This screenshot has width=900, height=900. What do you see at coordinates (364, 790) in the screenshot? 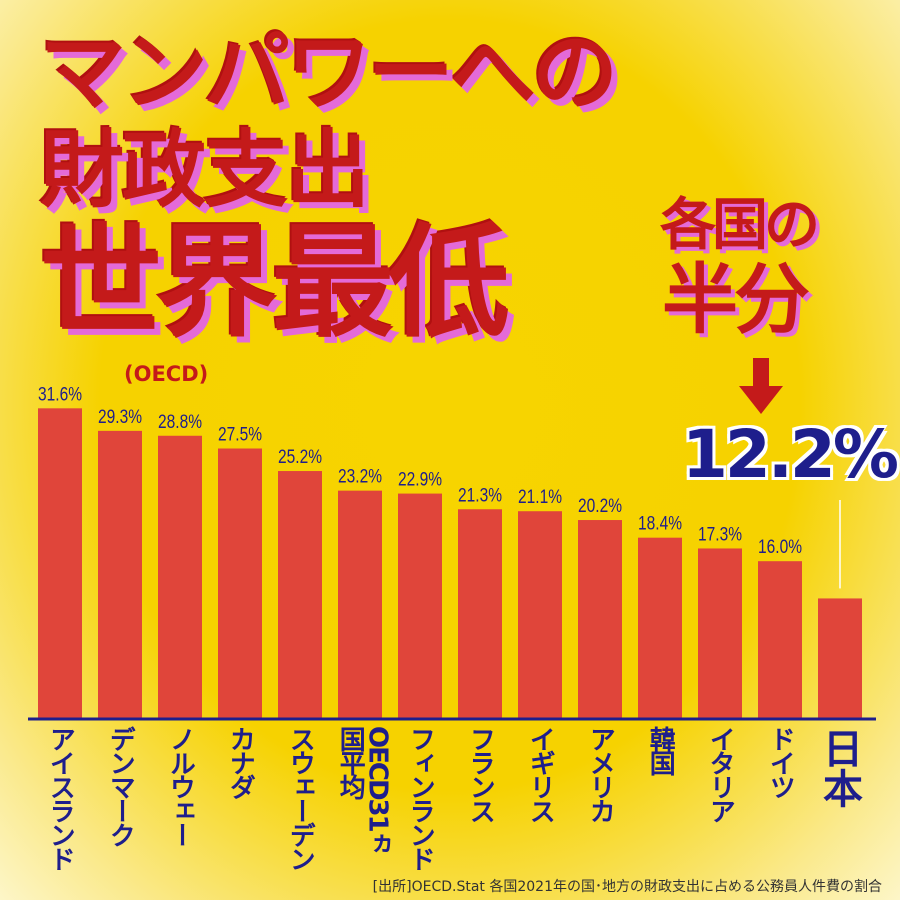
I see `category-label: OECD31ヵ国平均` at bounding box center [364, 790].